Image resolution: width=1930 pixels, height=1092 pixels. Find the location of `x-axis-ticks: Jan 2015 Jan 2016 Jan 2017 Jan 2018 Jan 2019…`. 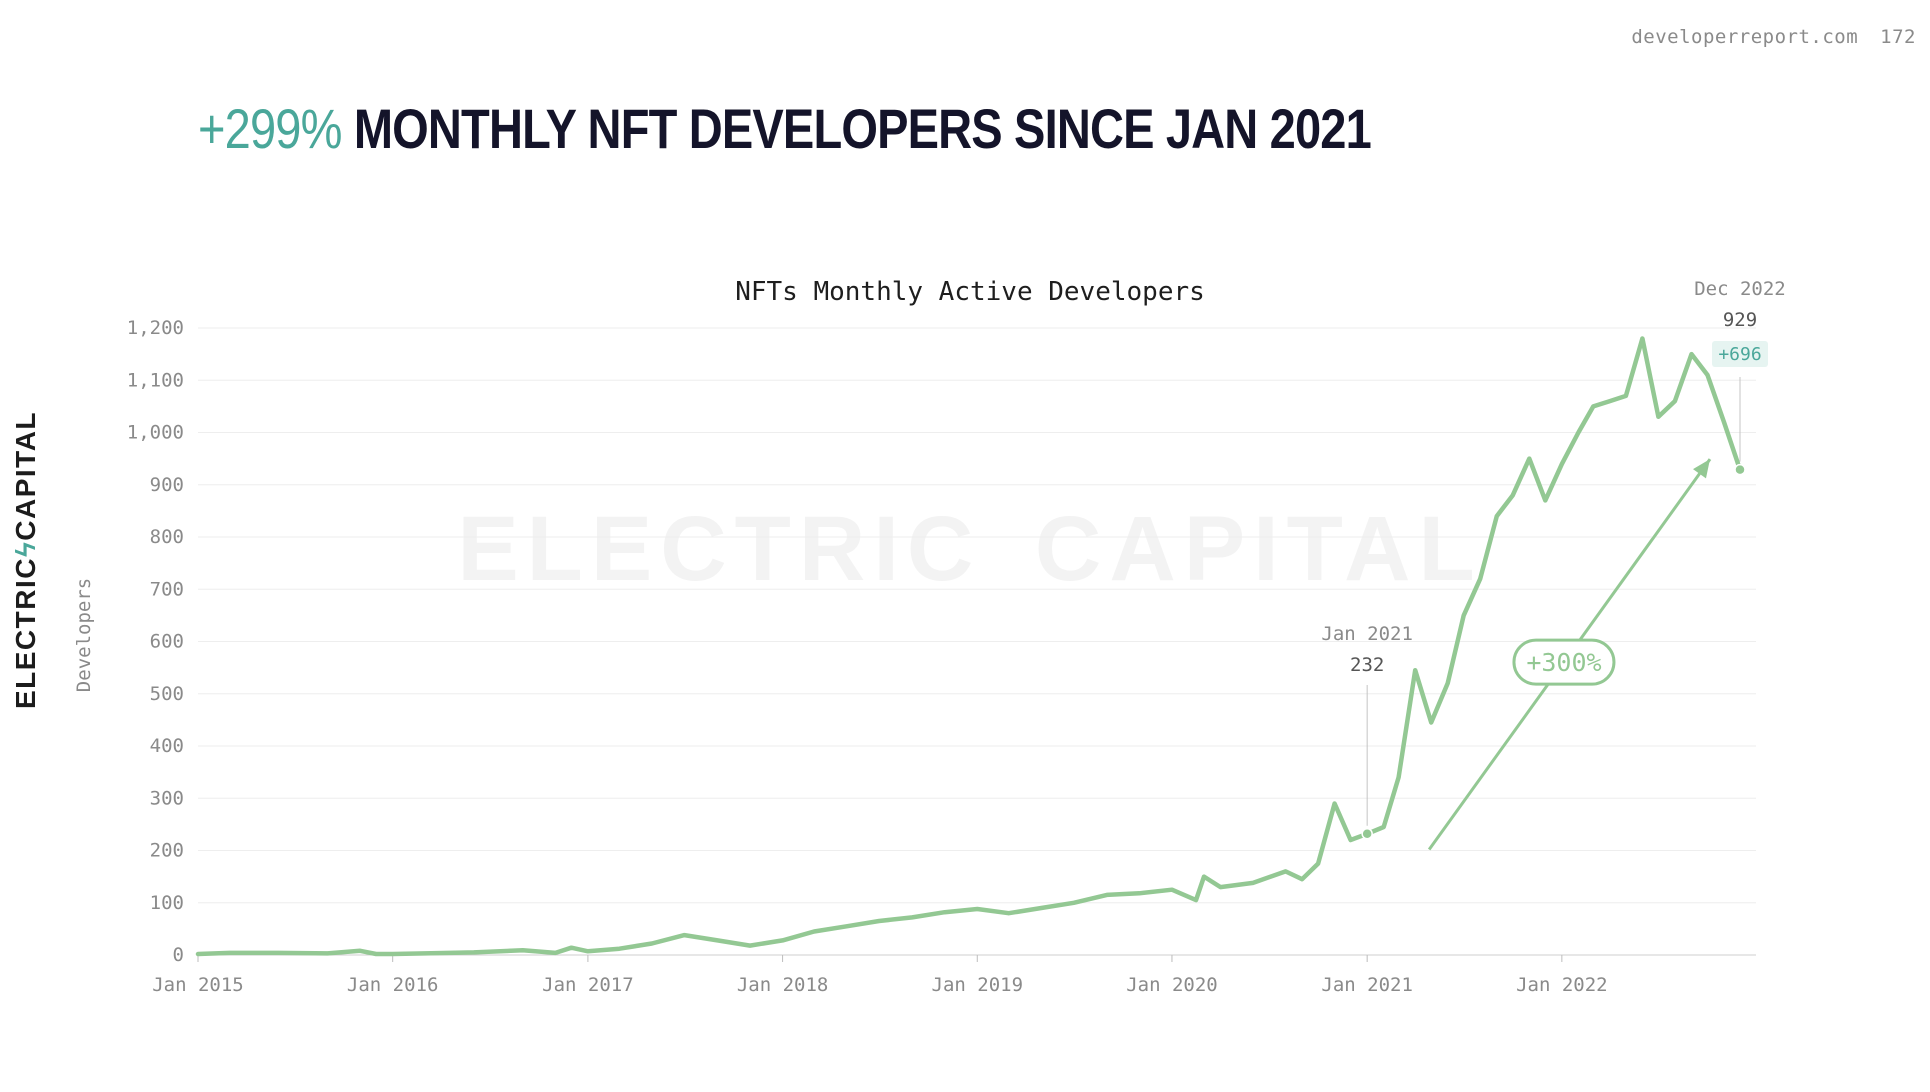

x-axis-ticks: Jan 2015 Jan 2016 Jan 2017 Jan 2018 Jan 2019… is located at coordinates (880, 975).